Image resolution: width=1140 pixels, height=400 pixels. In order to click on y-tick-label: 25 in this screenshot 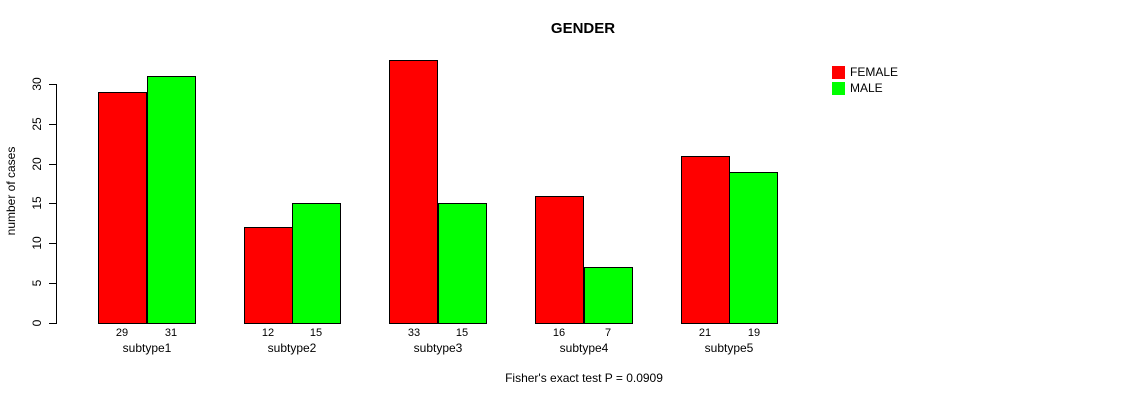, I will do `click(37, 124)`.